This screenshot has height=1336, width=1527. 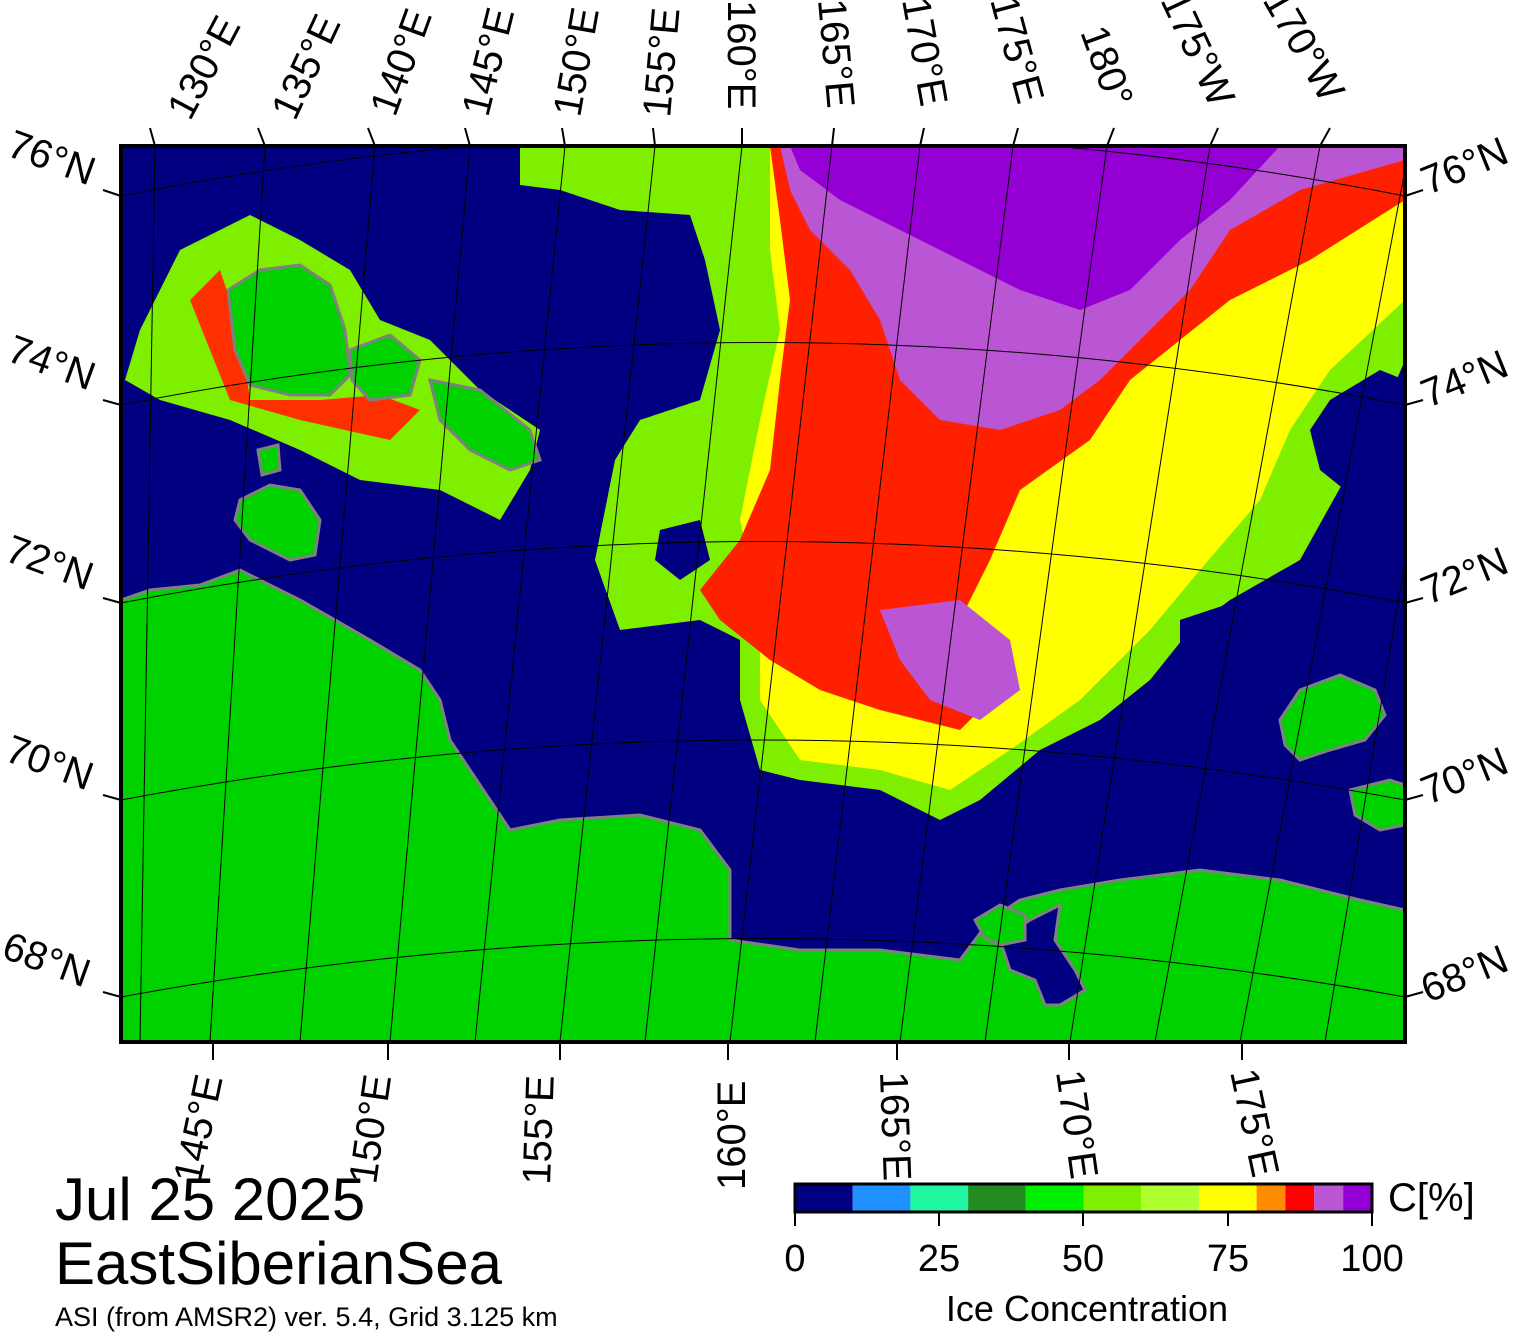 I want to click on map-date-title: Jul 25 2025, so click(x=210, y=1199).